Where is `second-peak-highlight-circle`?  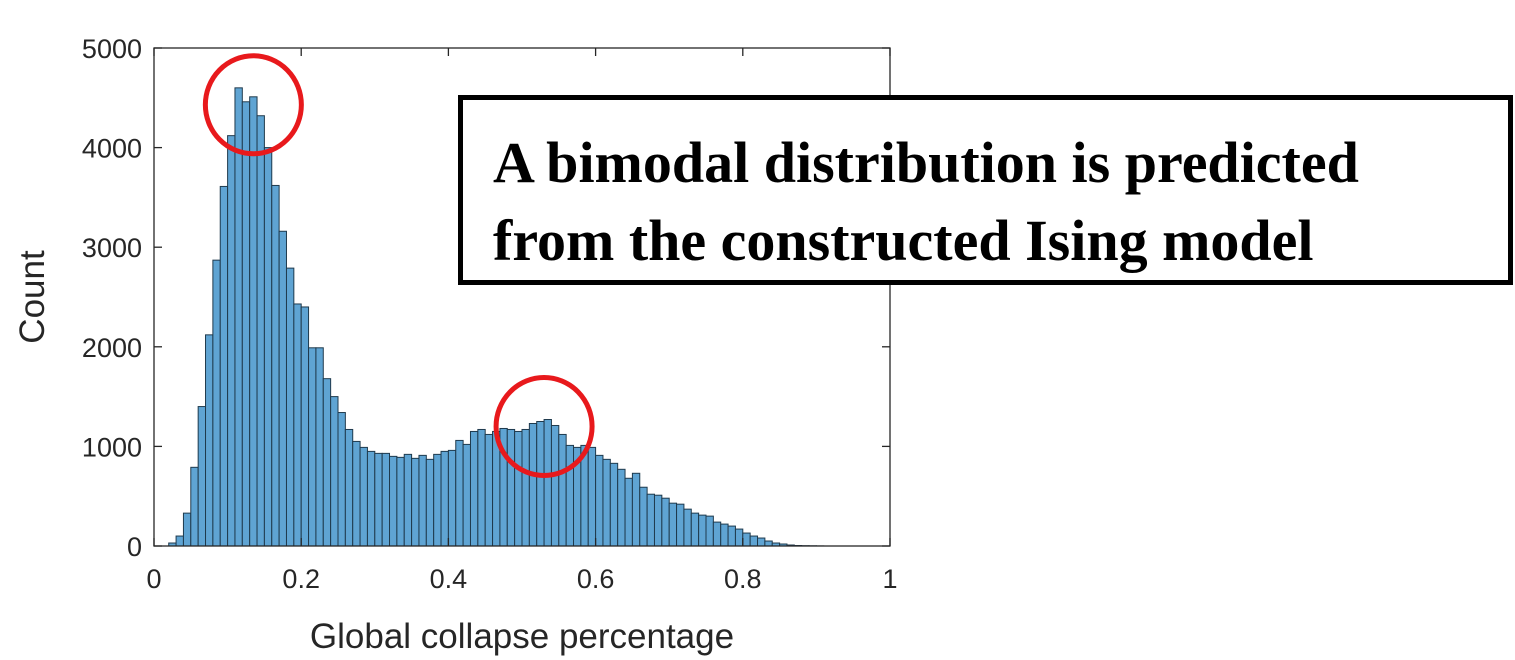 second-peak-highlight-circle is located at coordinates (544, 426).